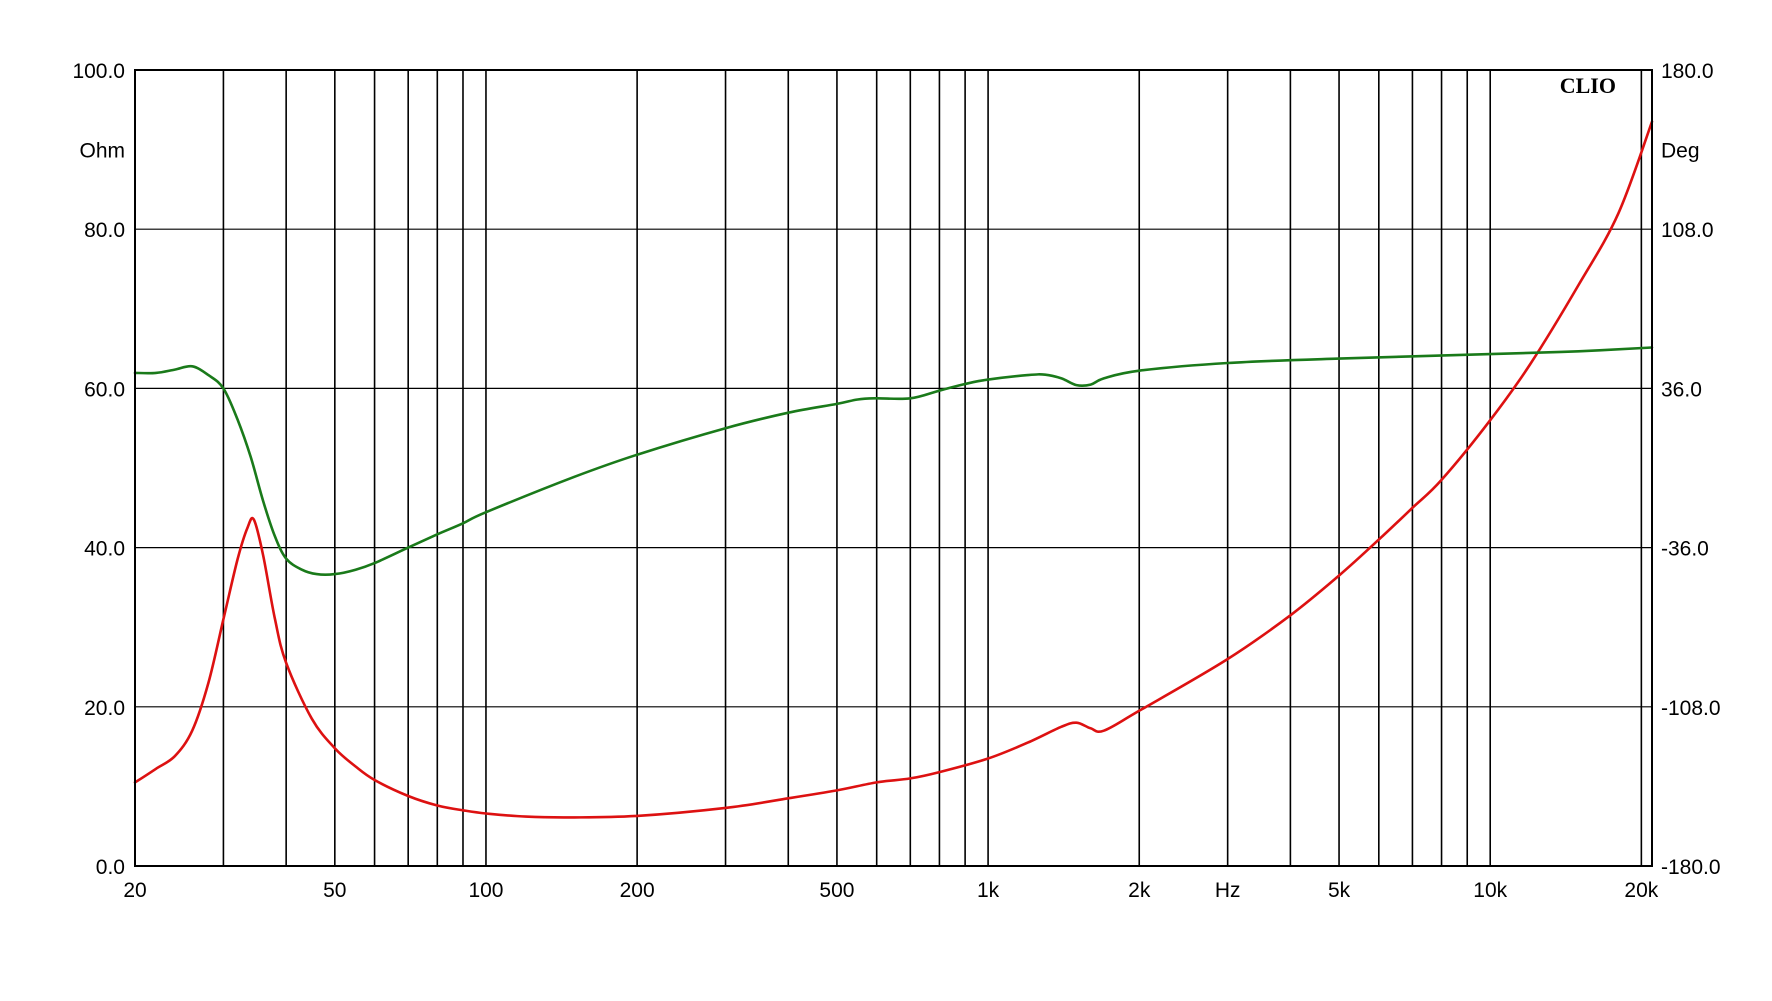 This screenshot has height=1001, width=1772. Describe the element at coordinates (1680, 151) in the screenshot. I see `y-right-unit-label: Deg` at that location.